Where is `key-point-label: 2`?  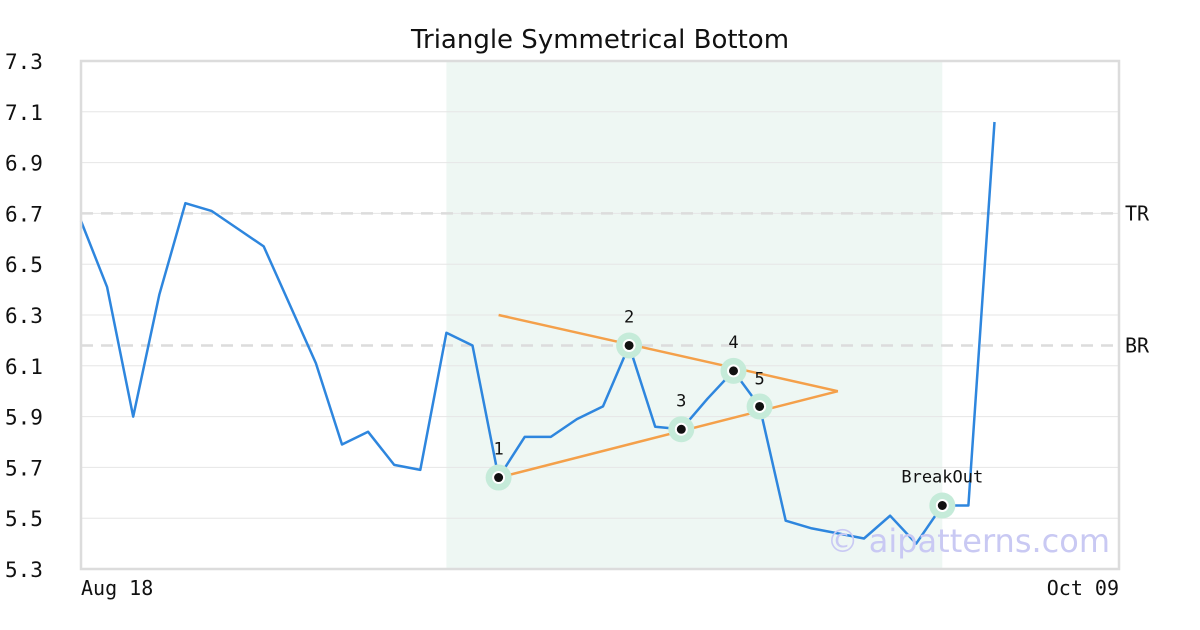 key-point-label: 2 is located at coordinates (629, 317).